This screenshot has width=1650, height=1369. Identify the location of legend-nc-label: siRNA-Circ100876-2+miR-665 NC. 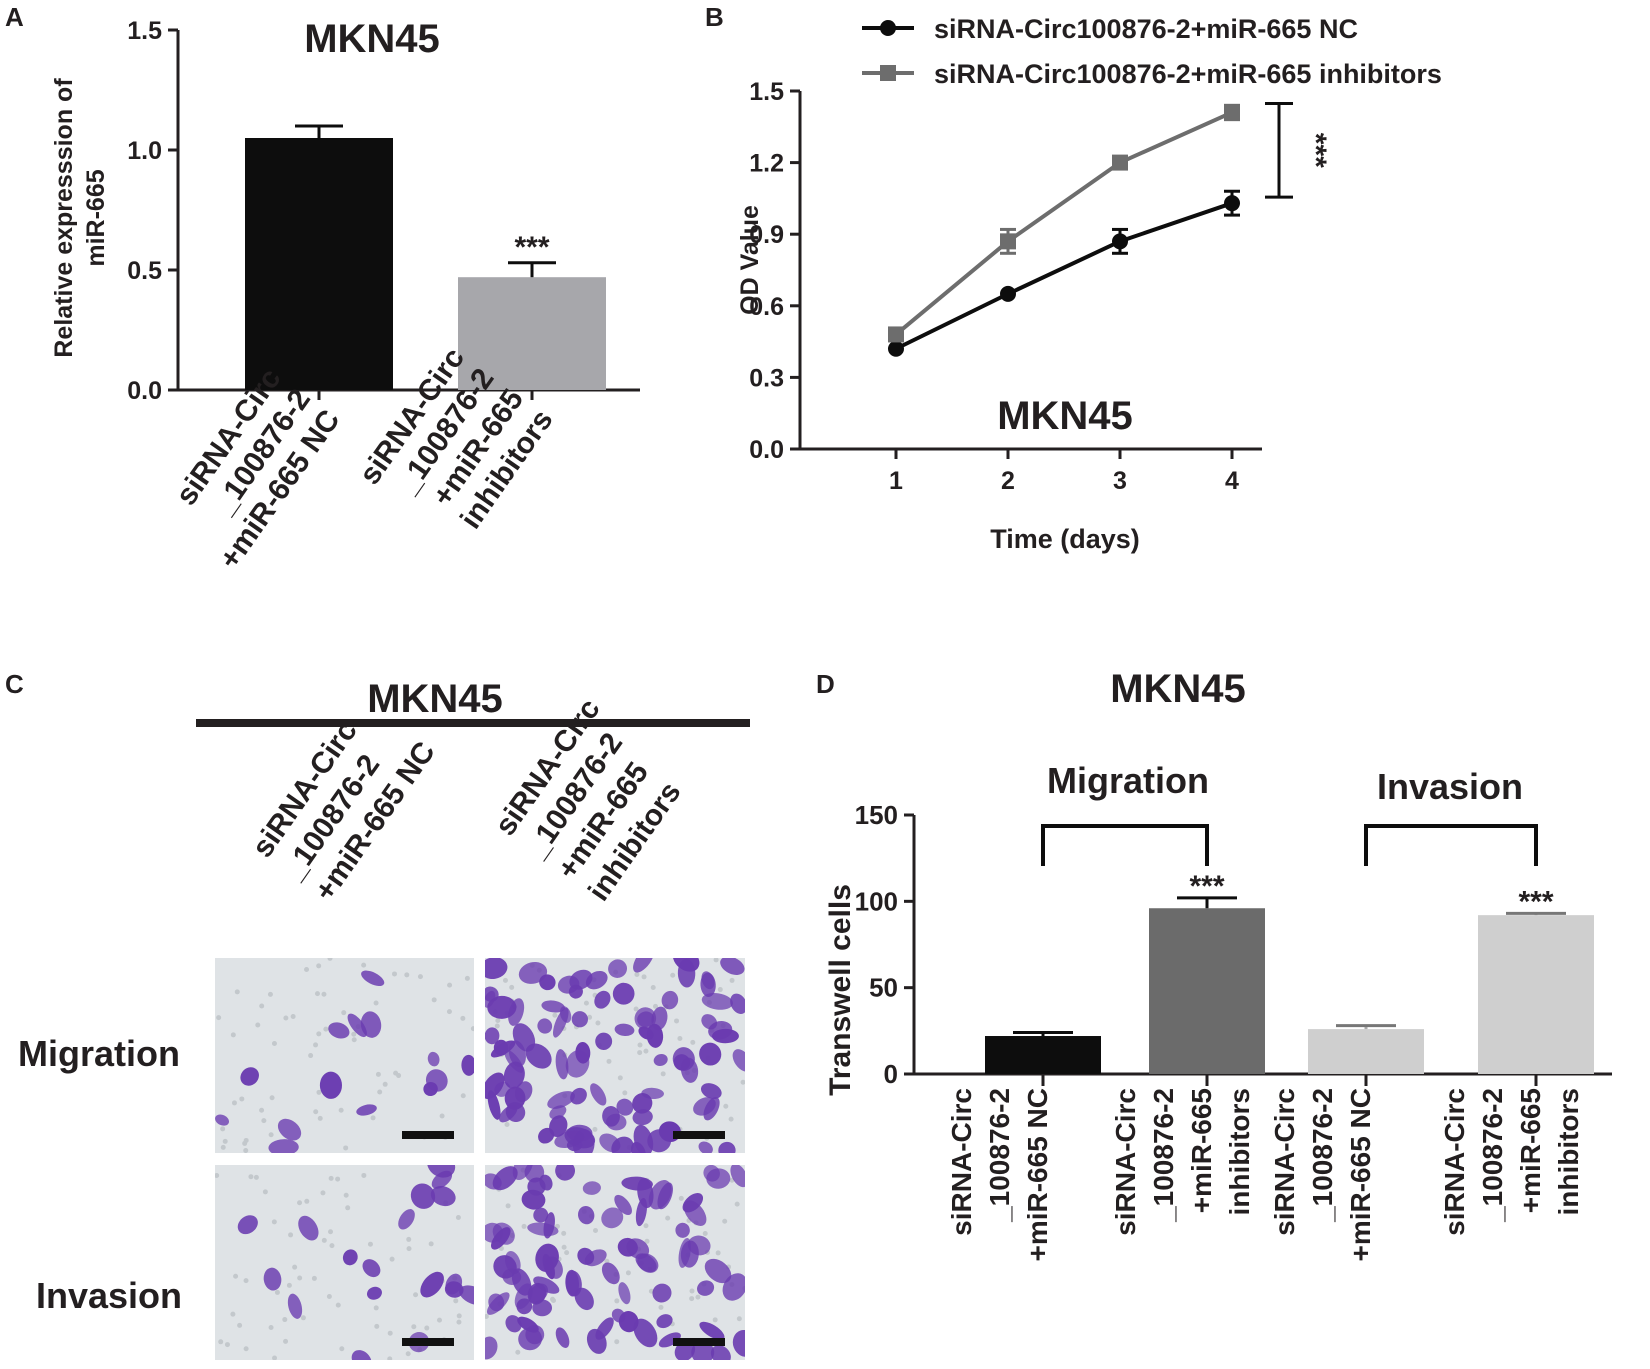
(1146, 29).